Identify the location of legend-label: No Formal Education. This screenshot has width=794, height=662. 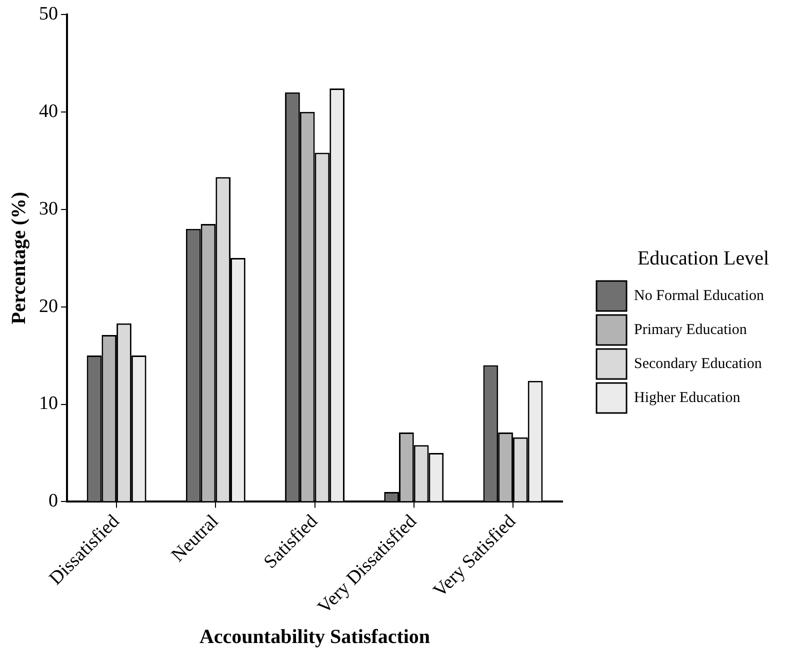
(699, 296).